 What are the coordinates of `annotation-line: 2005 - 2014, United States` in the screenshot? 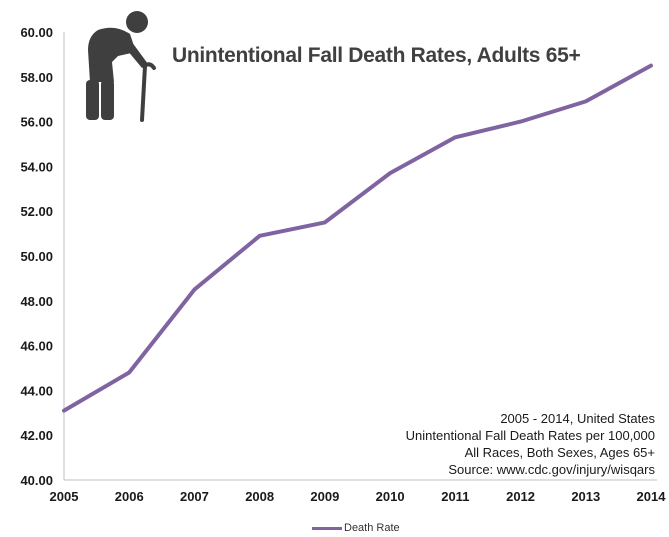 It's located at (577, 418).